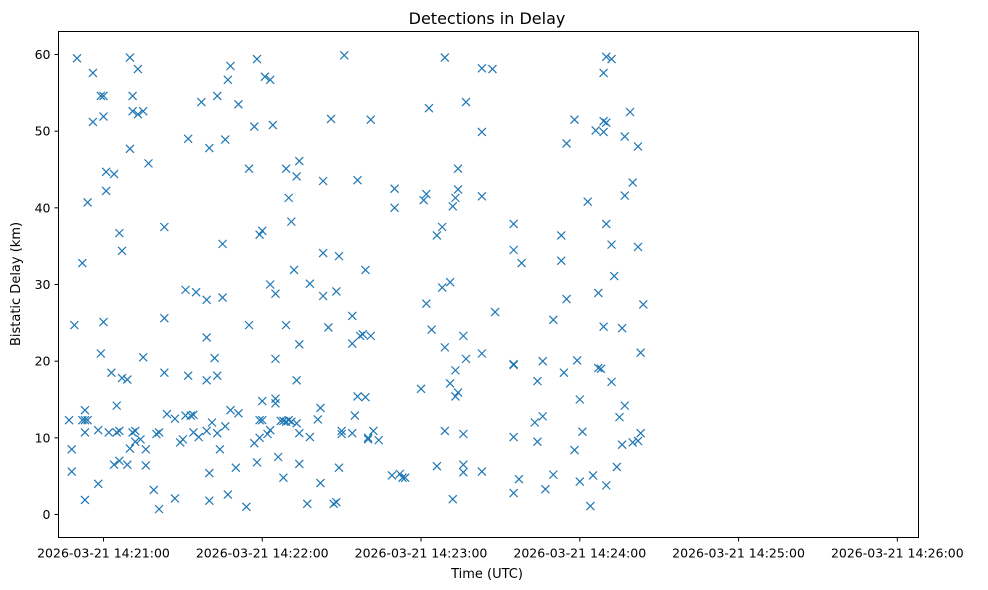 The width and height of the screenshot is (988, 590). What do you see at coordinates (43, 207) in the screenshot?
I see `y-tick-label: 40` at bounding box center [43, 207].